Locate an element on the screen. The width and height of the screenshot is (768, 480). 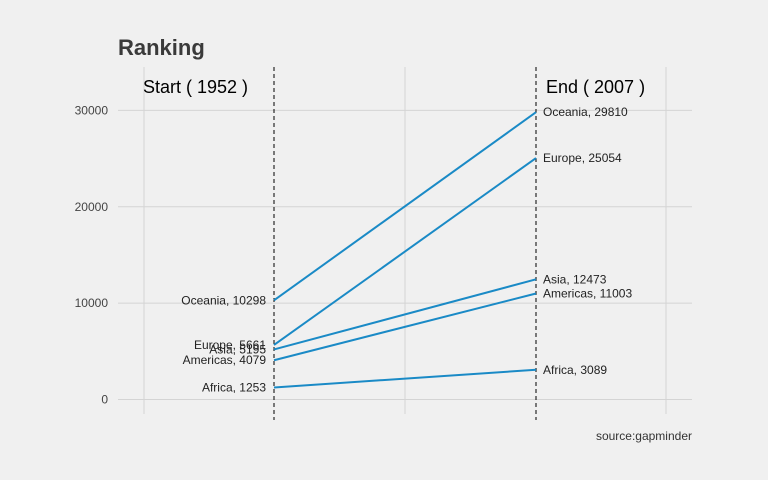
start-label-europe: Europe, 5661 is located at coordinates (230, 345).